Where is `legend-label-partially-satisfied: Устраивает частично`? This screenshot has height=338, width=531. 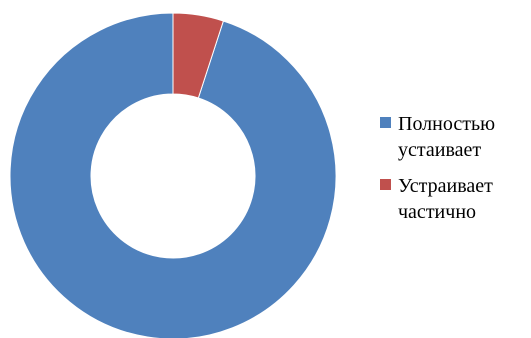
legend-label-partially-satisfied: Устраивает частично is located at coordinates (458, 199).